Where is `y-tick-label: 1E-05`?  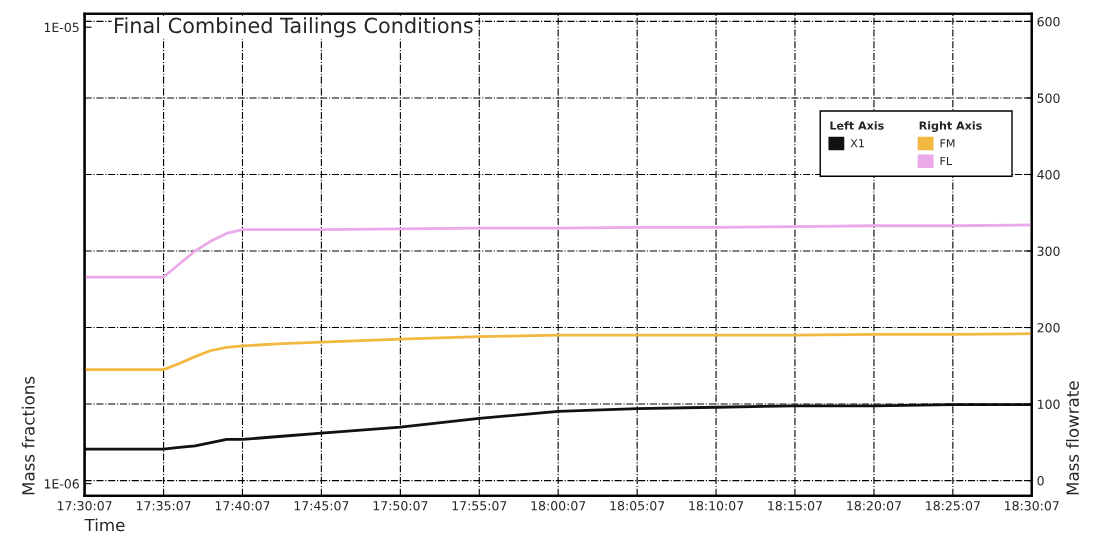 y-tick-label: 1E-05 is located at coordinates (61, 27).